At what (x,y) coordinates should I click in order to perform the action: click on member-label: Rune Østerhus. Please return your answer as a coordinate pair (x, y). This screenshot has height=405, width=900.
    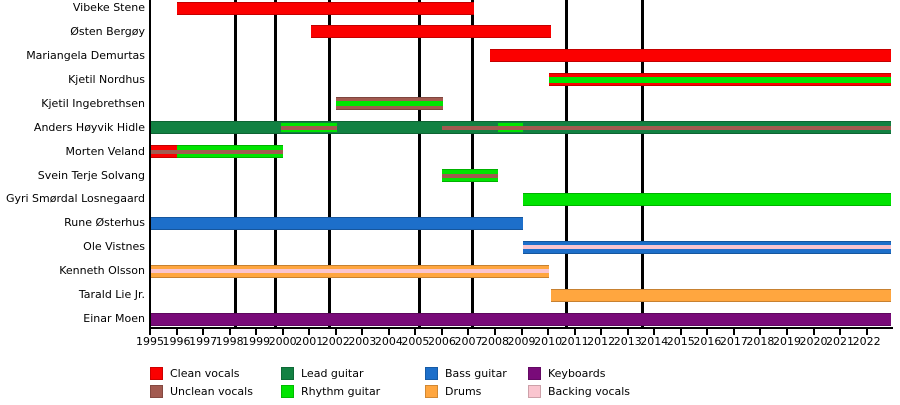
    Looking at the image, I should click on (104, 223).